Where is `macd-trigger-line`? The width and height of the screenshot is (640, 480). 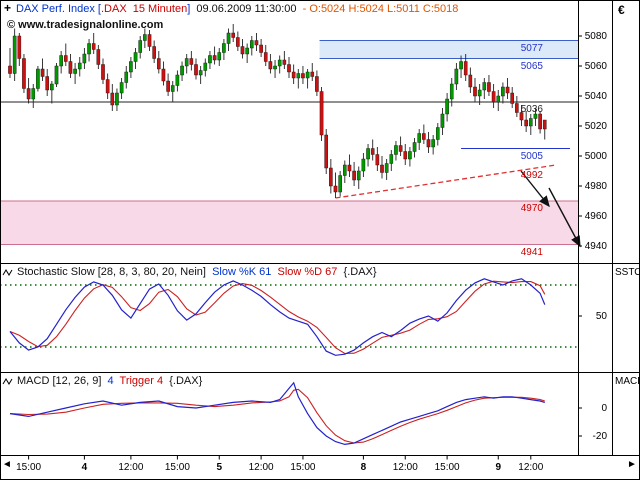
macd-trigger-line is located at coordinates (277, 416).